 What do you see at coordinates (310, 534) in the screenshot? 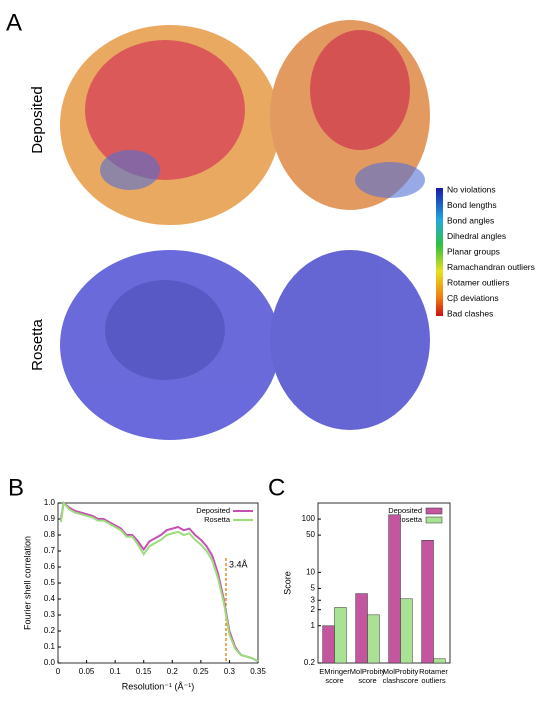
I see `y-tick-label: 50` at bounding box center [310, 534].